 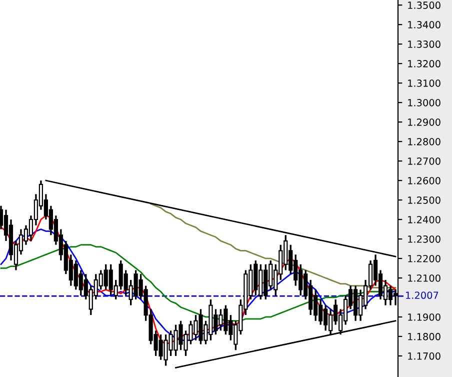 I want to click on y-tick-label: 1.2400, so click(x=424, y=220).